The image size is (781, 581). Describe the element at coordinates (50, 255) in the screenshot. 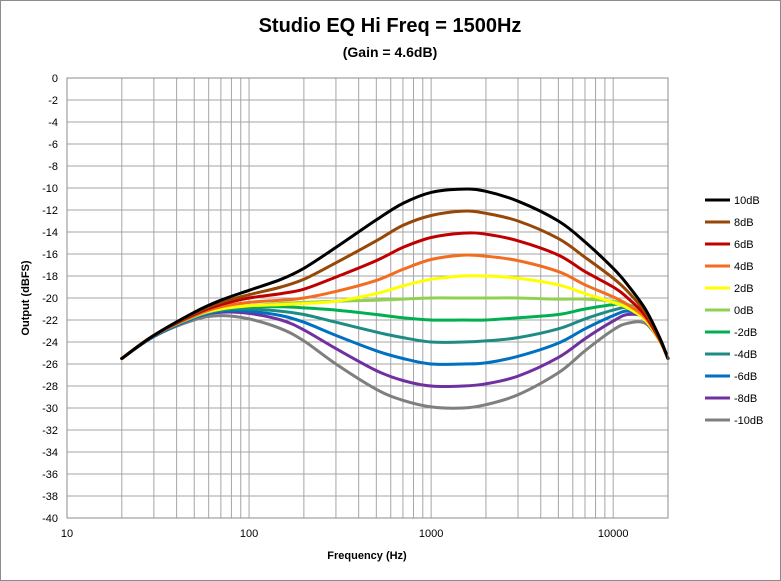

I see `y-tick-label: -16` at that location.